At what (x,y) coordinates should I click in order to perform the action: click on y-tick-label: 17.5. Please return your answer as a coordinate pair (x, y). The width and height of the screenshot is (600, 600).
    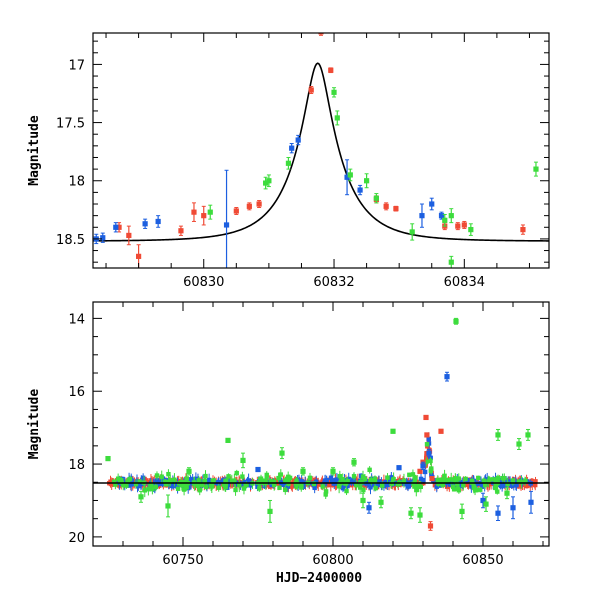
    Looking at the image, I should click on (70, 124).